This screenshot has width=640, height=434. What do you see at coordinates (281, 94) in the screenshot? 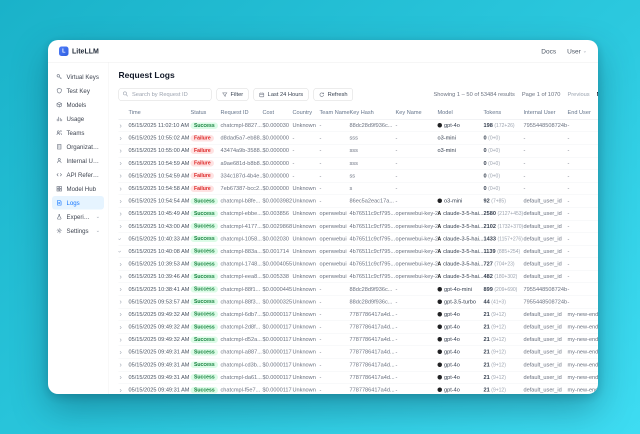
I see `time-range-button: Last 24 Hours` at bounding box center [281, 94].